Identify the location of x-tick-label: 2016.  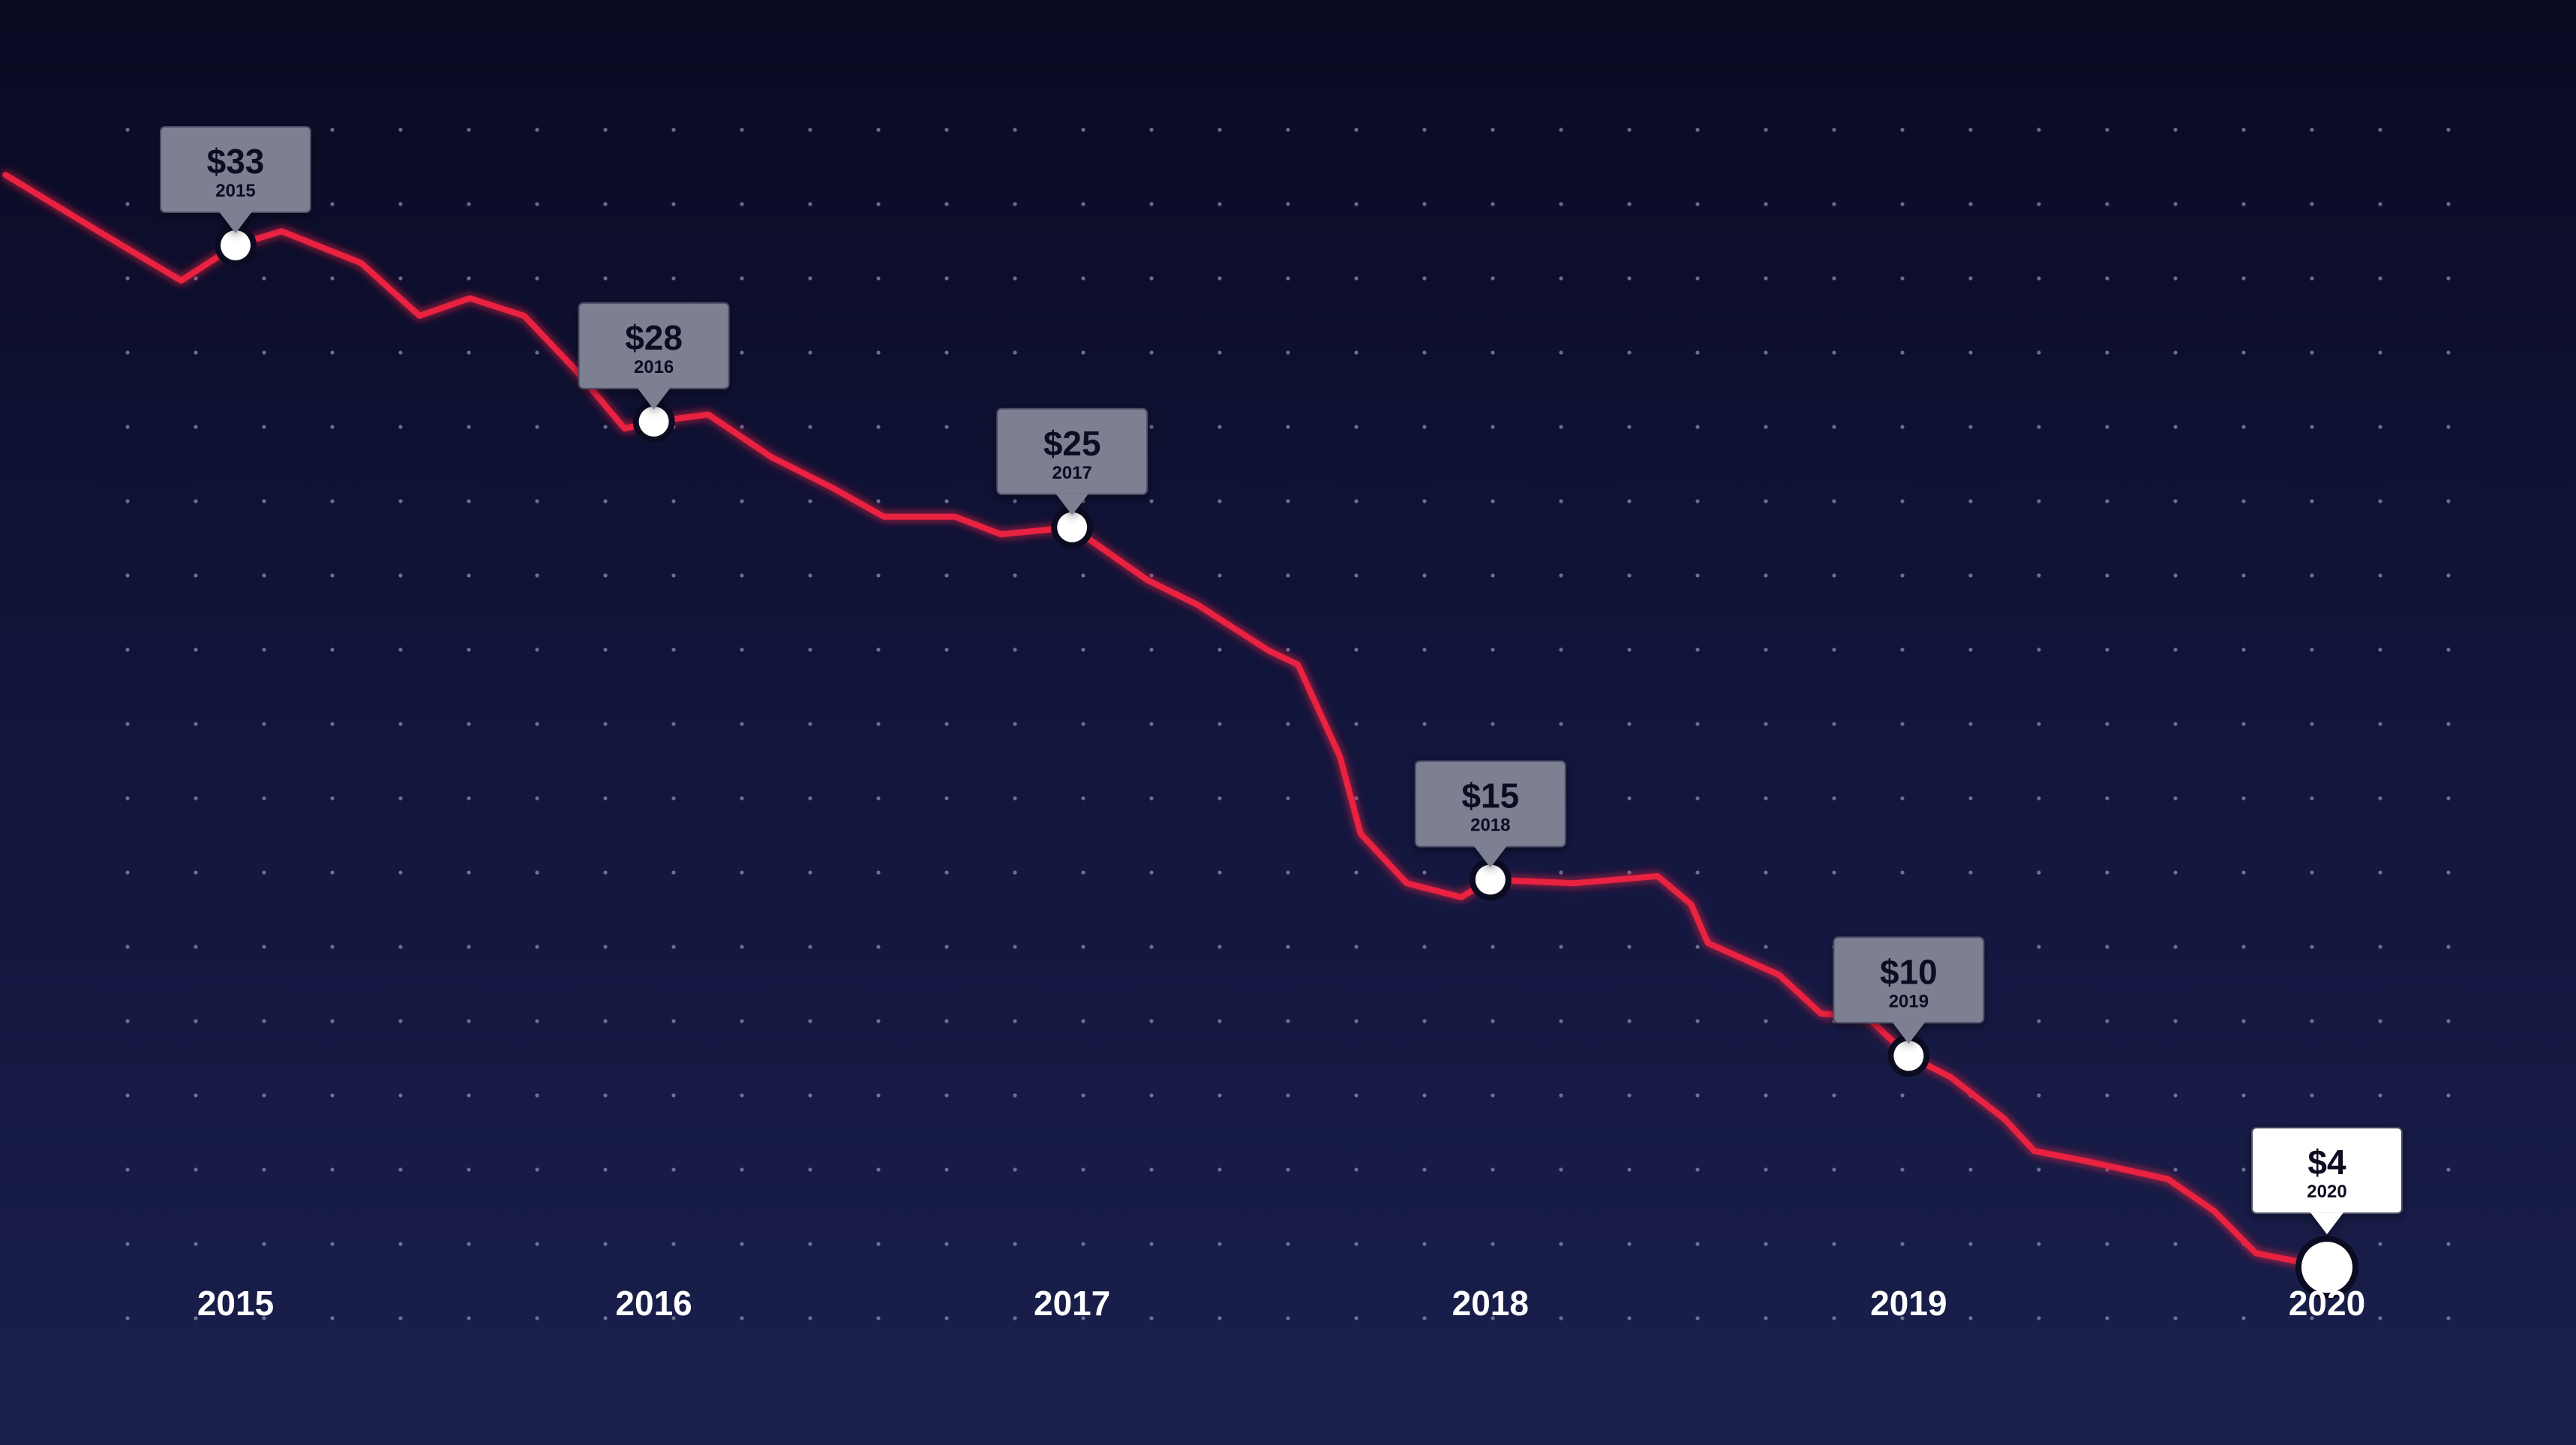
(653, 1303).